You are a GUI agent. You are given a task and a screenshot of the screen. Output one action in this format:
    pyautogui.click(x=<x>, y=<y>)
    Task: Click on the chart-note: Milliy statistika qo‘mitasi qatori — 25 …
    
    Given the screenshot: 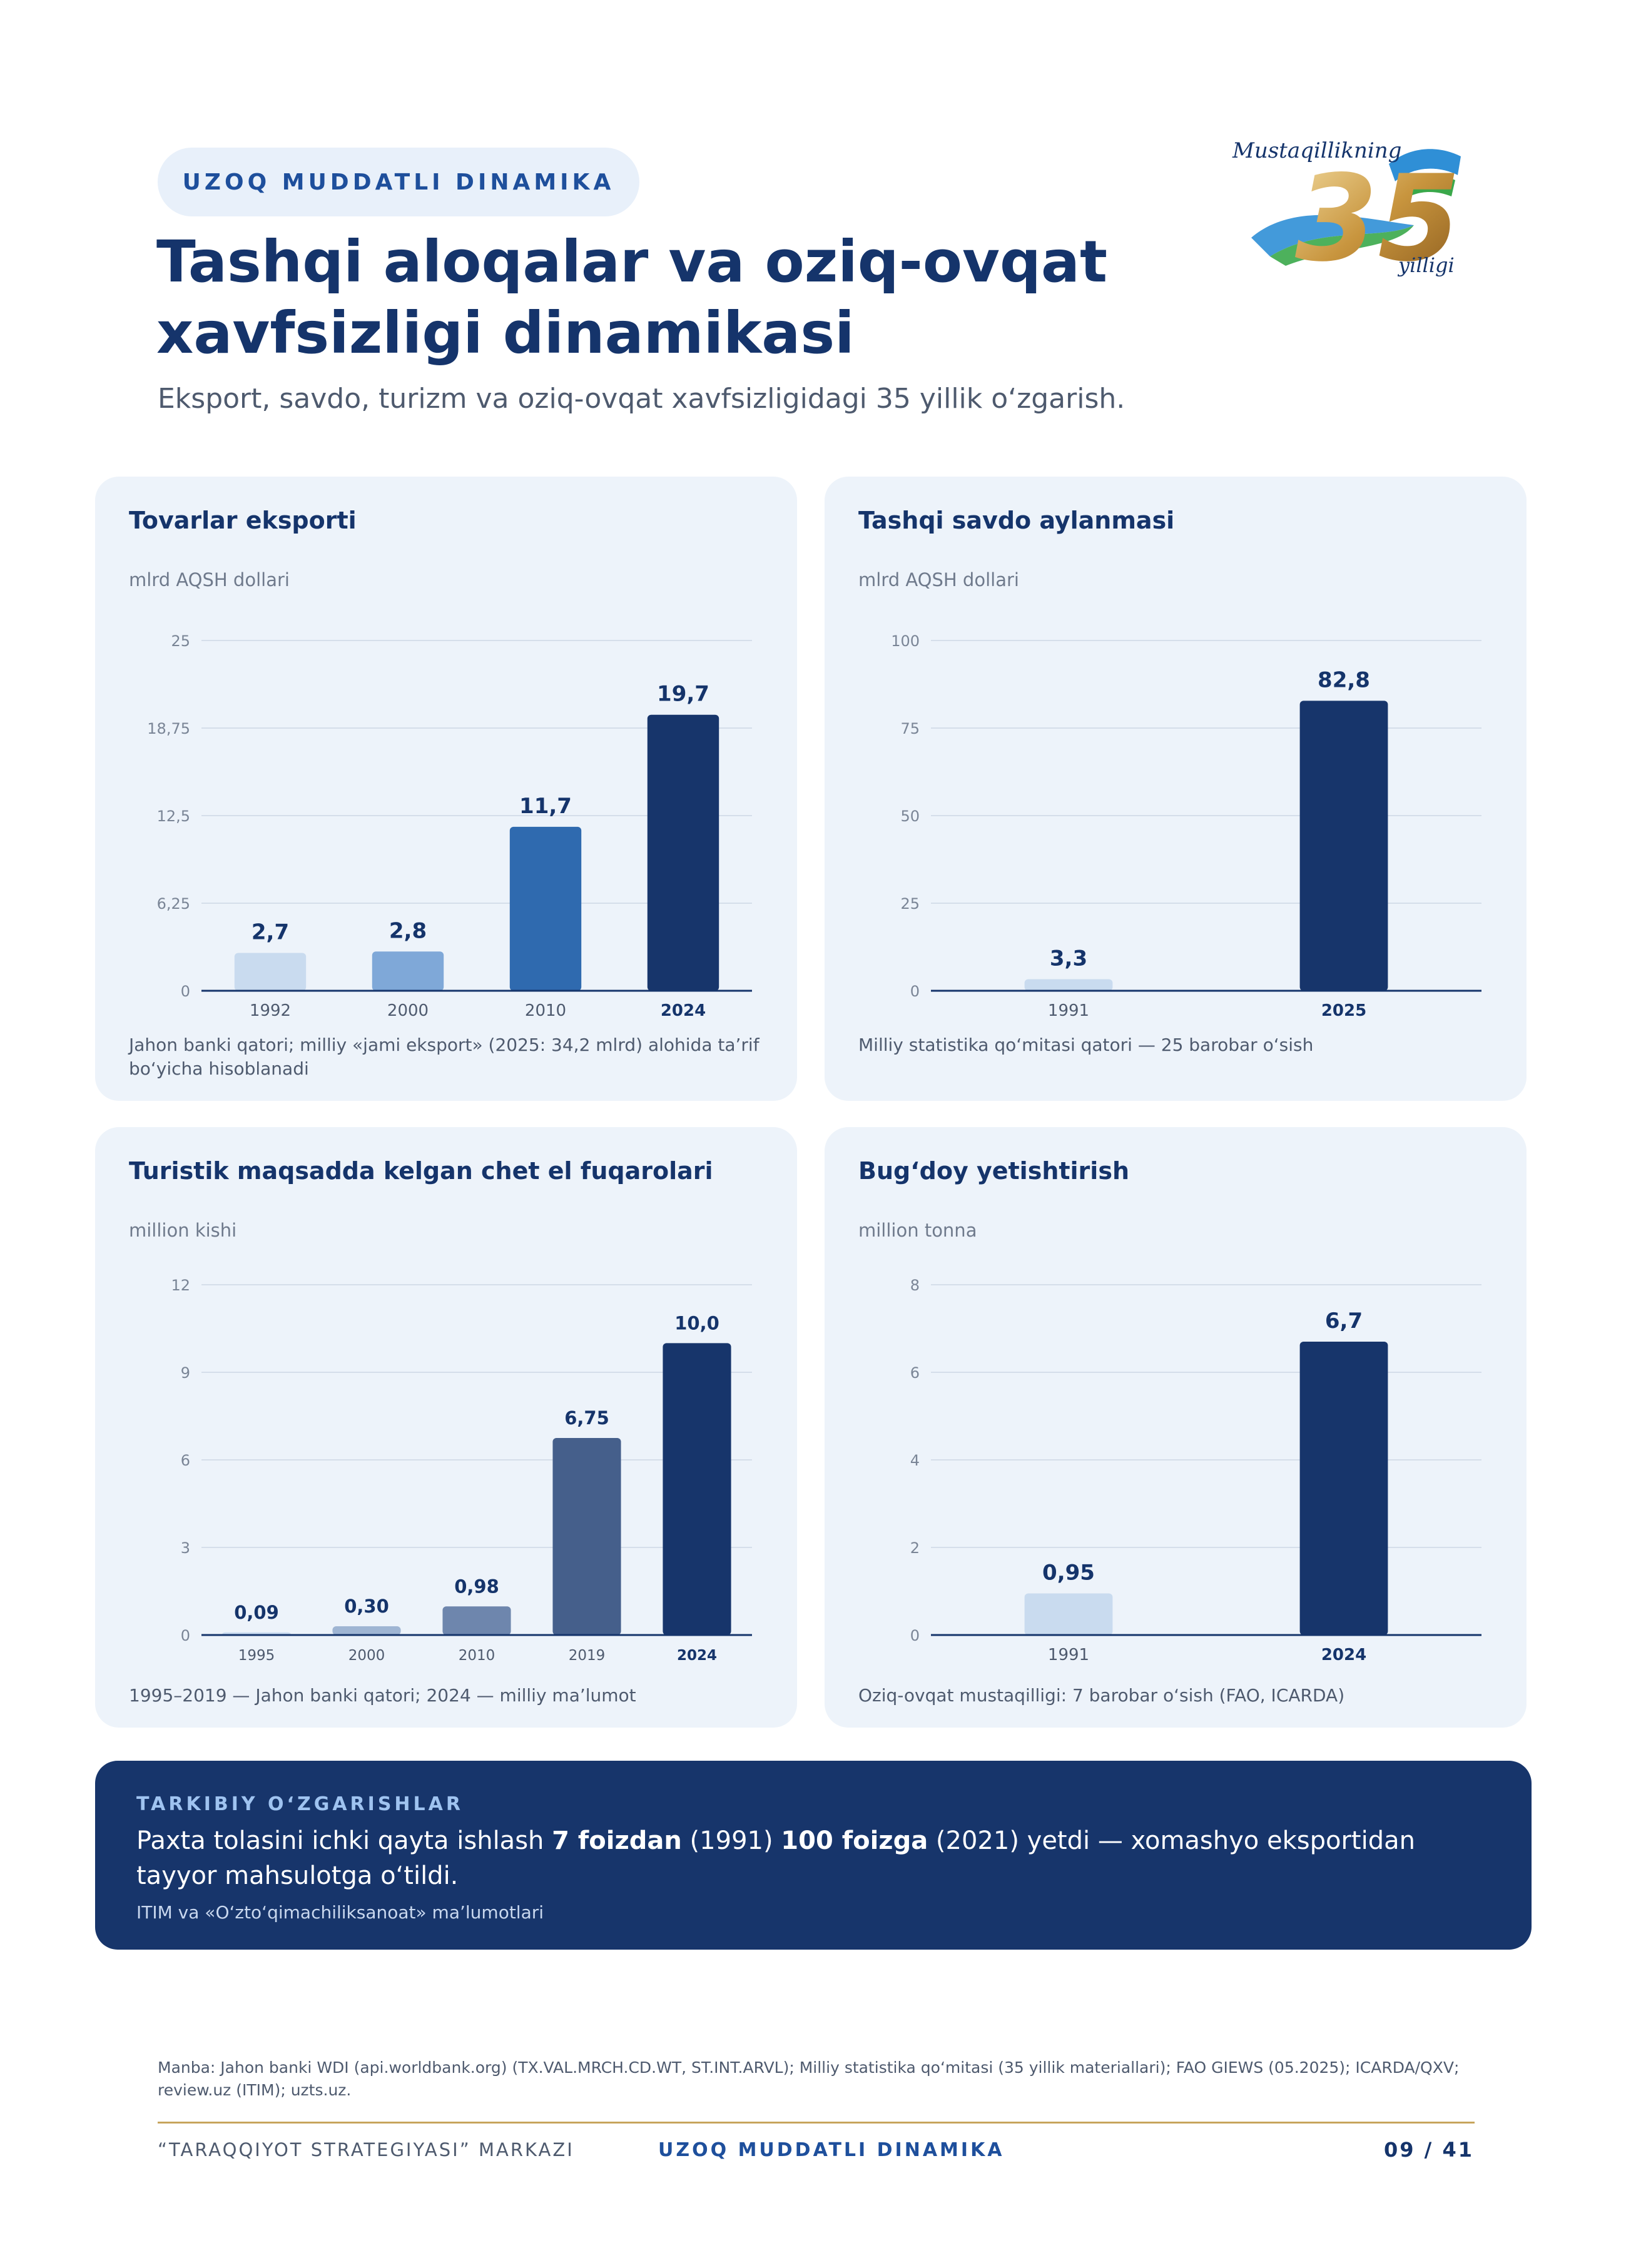 What is the action you would take?
    pyautogui.click(x=1086, y=1045)
    